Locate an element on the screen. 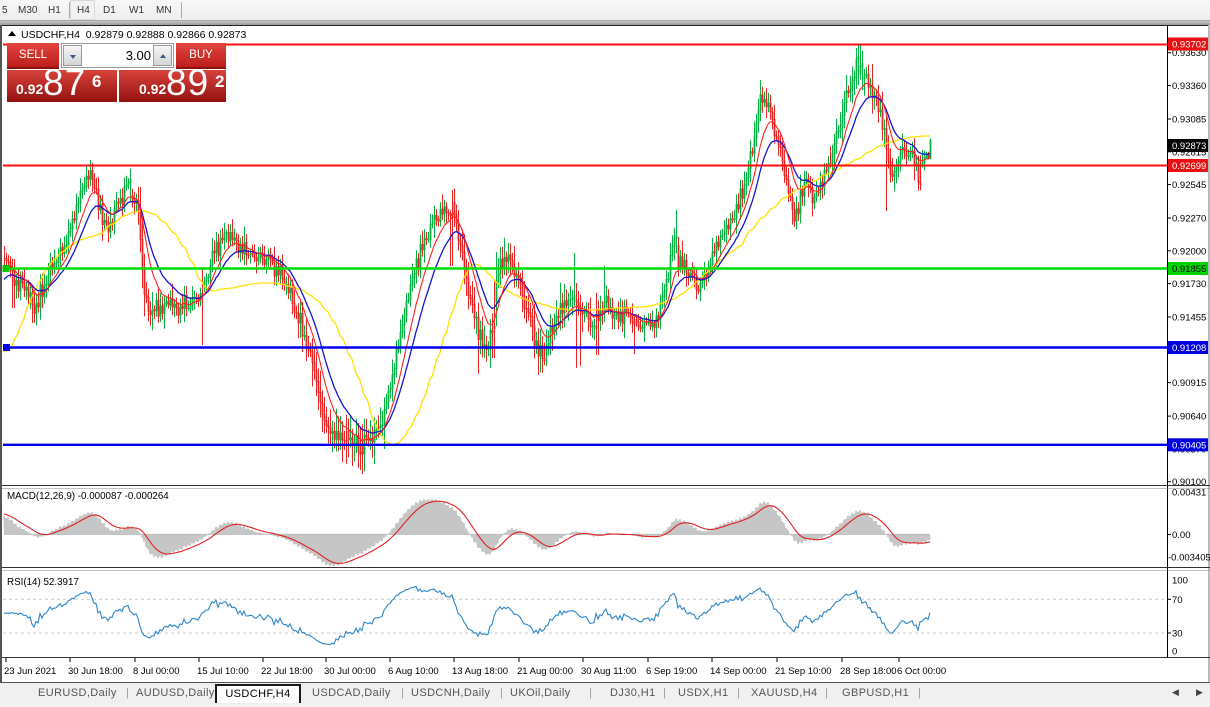  svg-text: 0.92699 is located at coordinates (1189, 166).